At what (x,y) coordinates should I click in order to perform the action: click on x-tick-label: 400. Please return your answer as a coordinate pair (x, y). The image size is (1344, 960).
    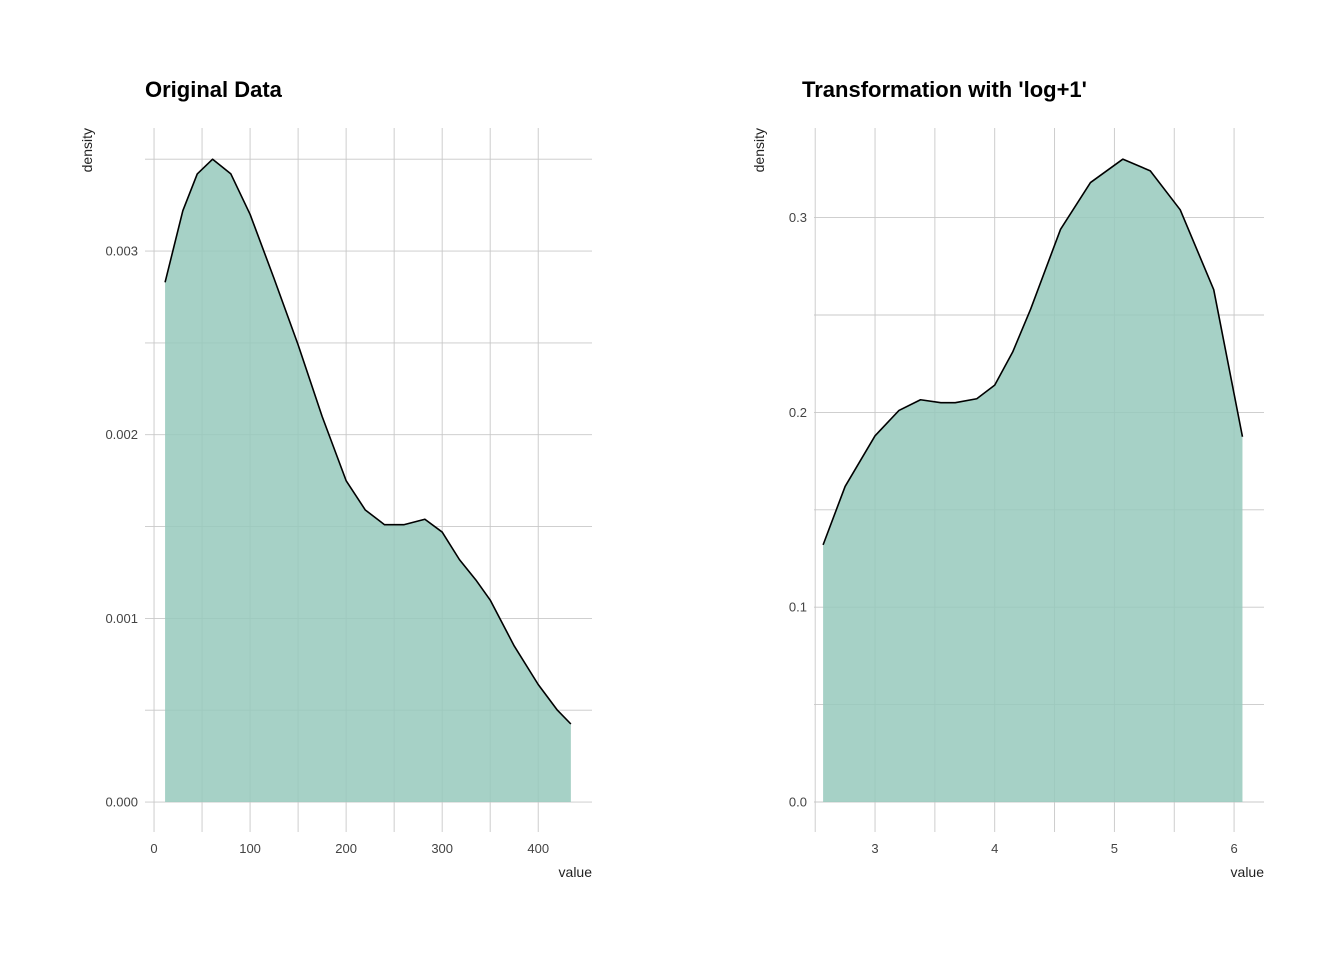
    Looking at the image, I should click on (538, 848).